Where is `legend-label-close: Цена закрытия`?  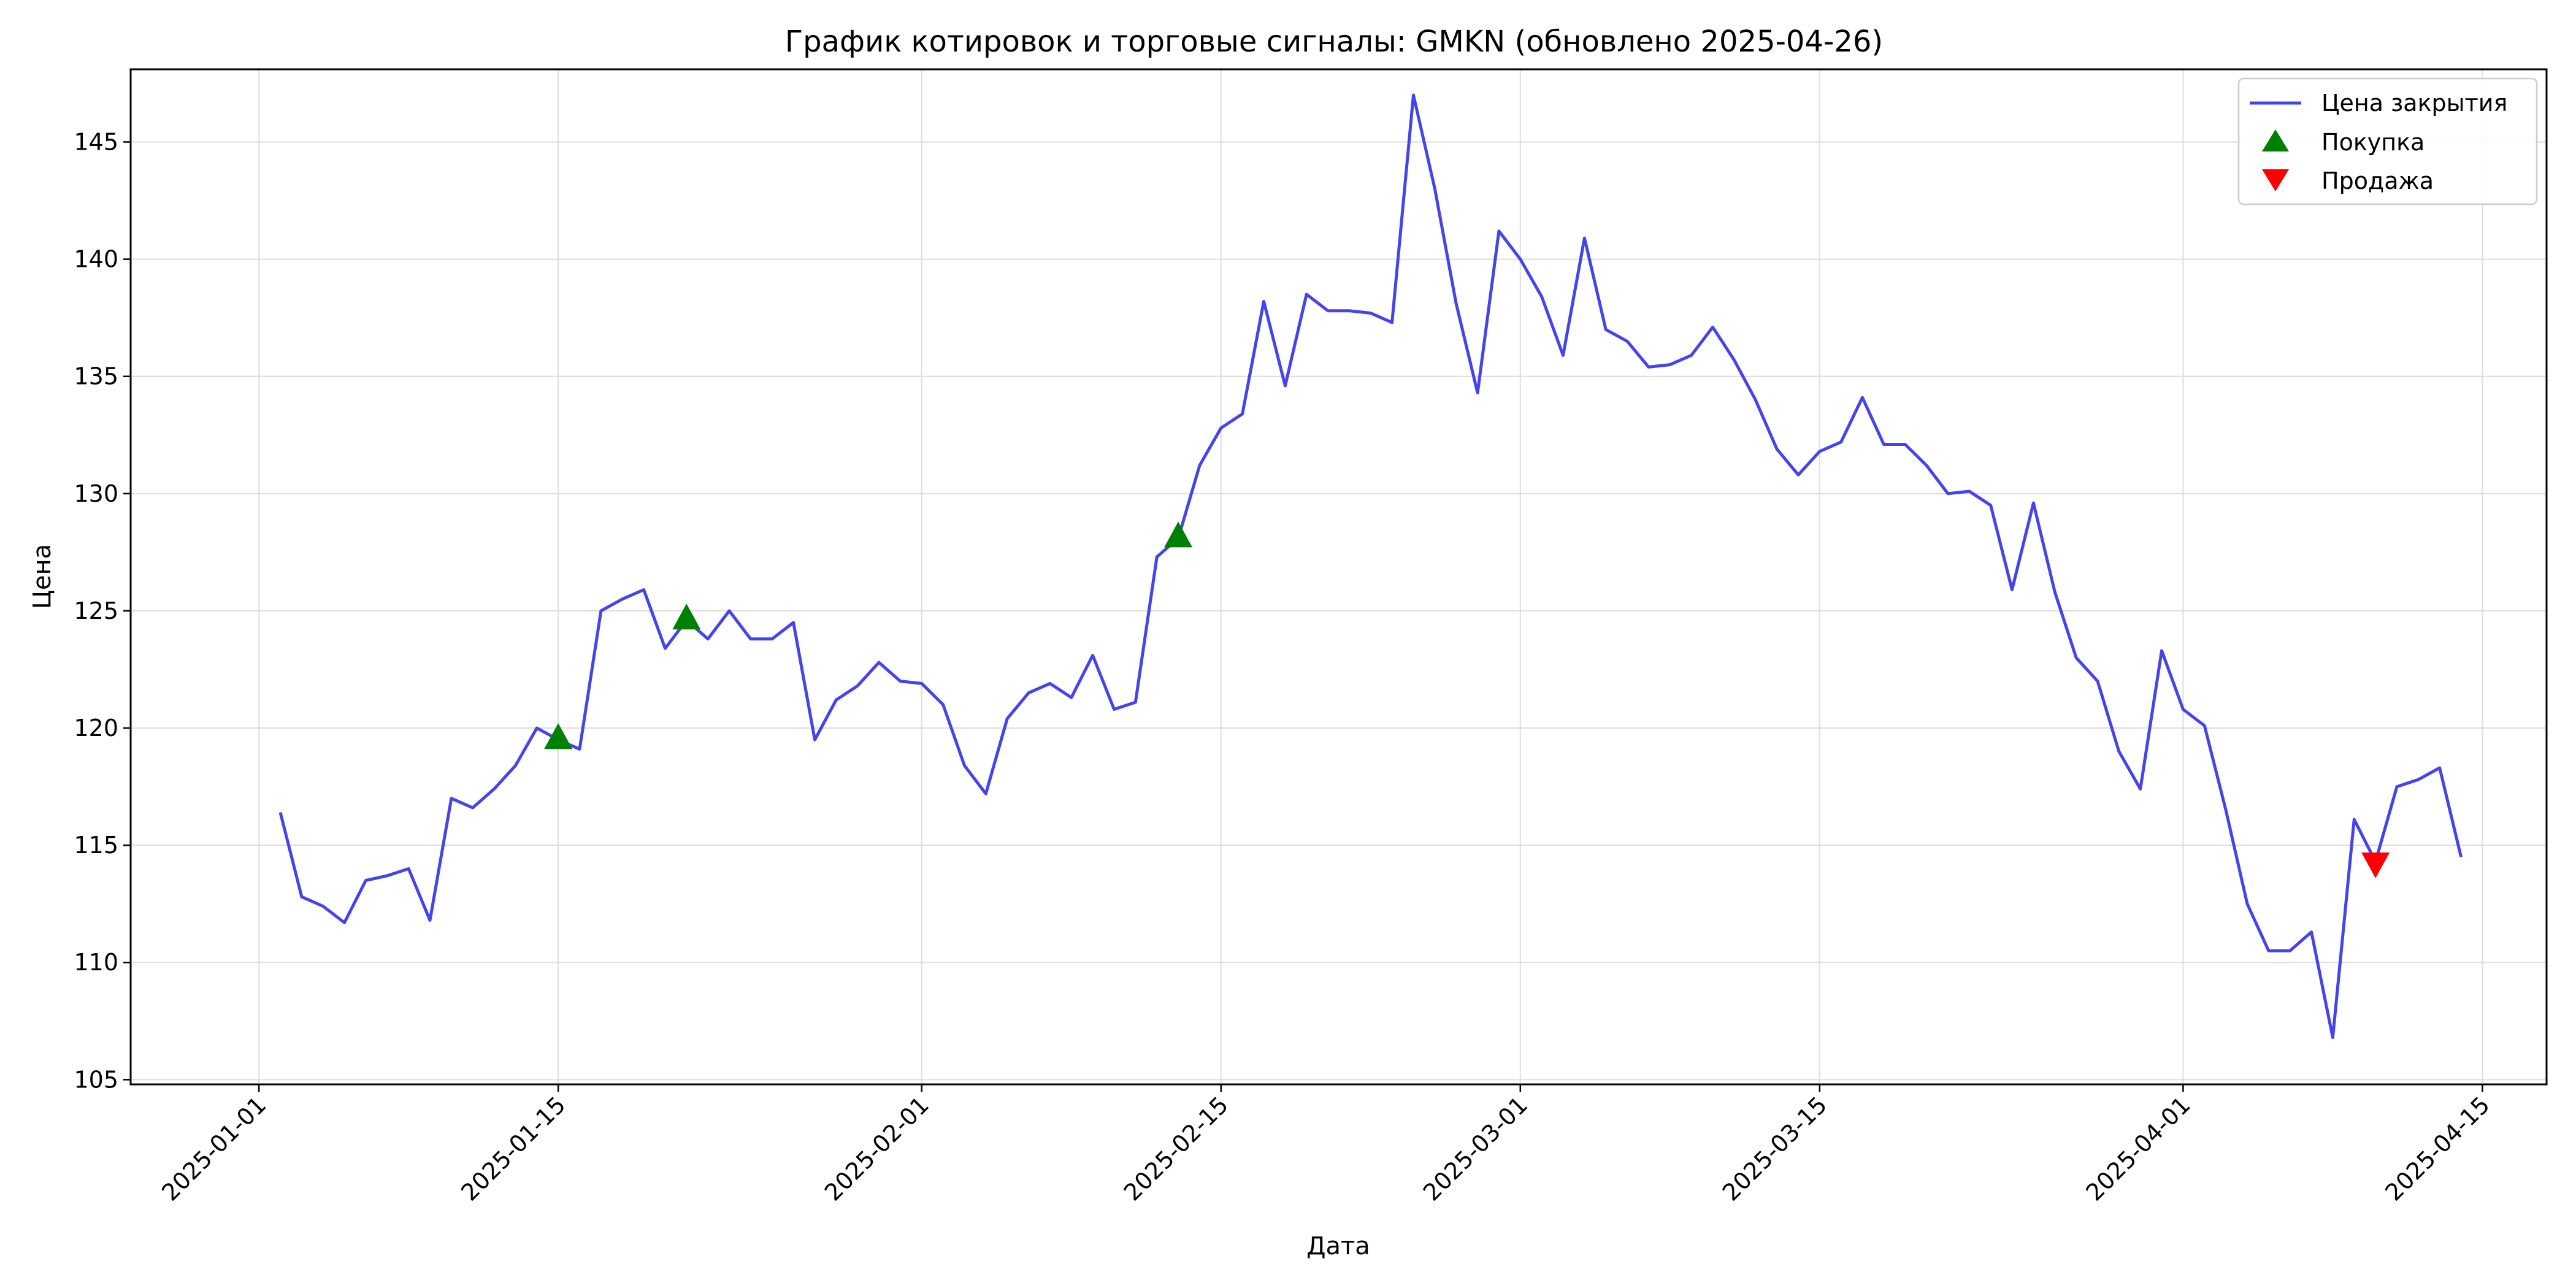 legend-label-close: Цена закрытия is located at coordinates (2414, 103).